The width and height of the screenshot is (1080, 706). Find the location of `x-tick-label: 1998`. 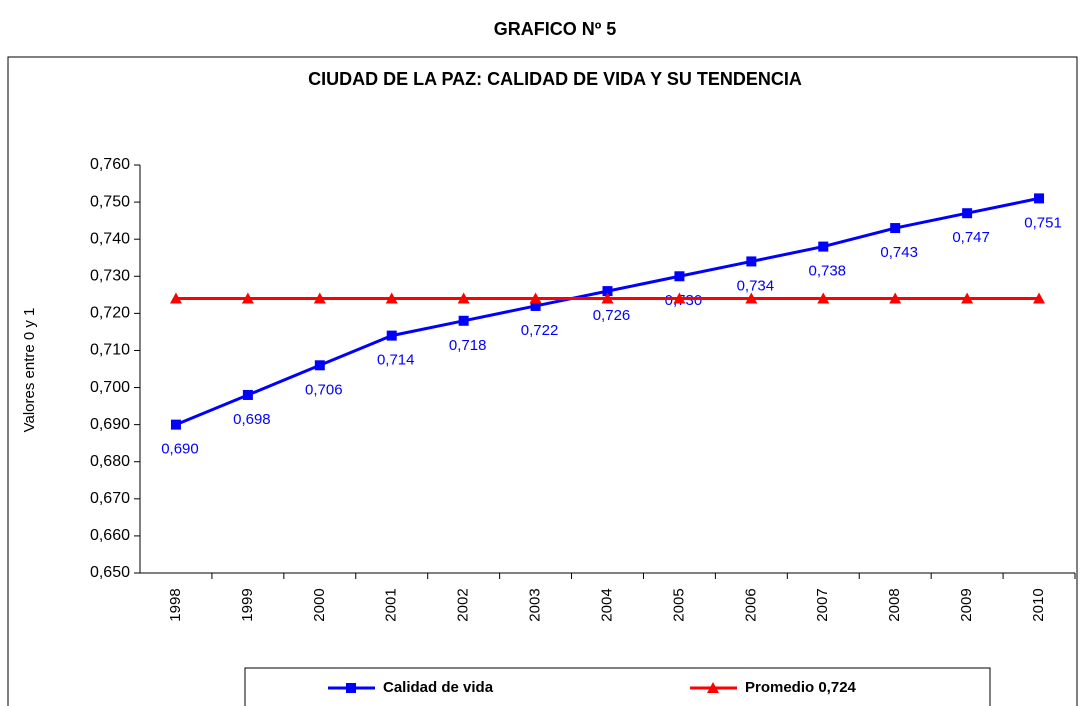

x-tick-label: 1998 is located at coordinates (175, 604).